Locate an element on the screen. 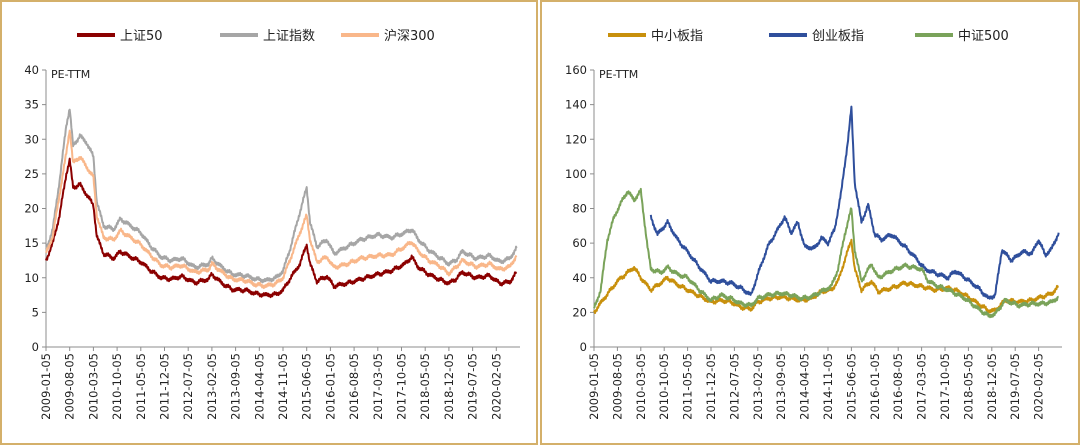 The width and height of the screenshot is (1080, 445). x-tick-label-left-7: 2013-02-05 is located at coordinates (212, 386).